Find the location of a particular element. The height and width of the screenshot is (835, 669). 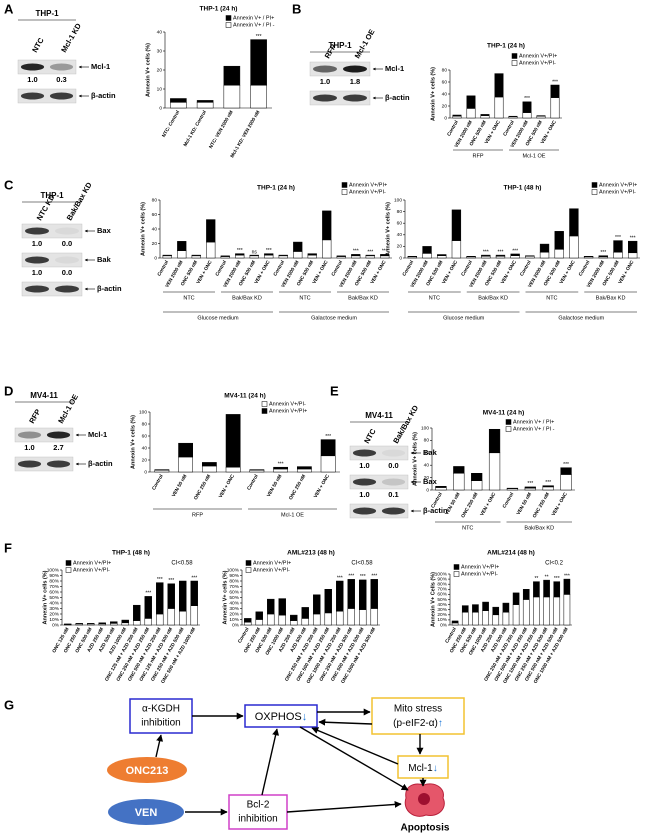

y-tick-label: 0% is located at coordinates (56, 625).